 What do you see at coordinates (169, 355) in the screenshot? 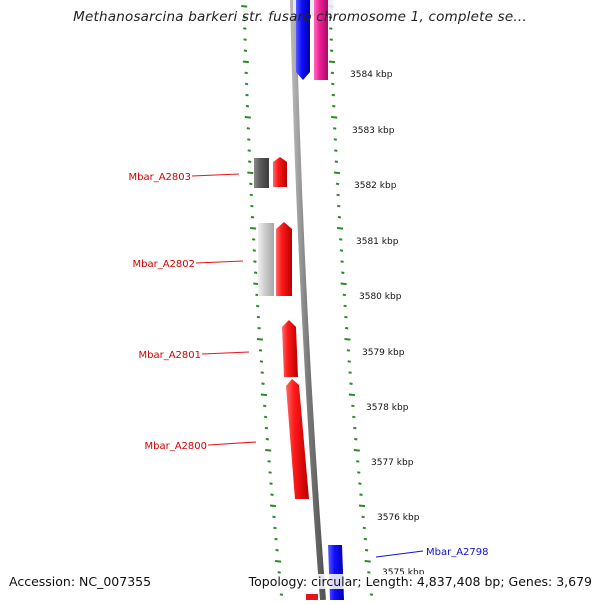
I see `gene-label-mbar-a2801: Mbar_A2801` at bounding box center [169, 355].